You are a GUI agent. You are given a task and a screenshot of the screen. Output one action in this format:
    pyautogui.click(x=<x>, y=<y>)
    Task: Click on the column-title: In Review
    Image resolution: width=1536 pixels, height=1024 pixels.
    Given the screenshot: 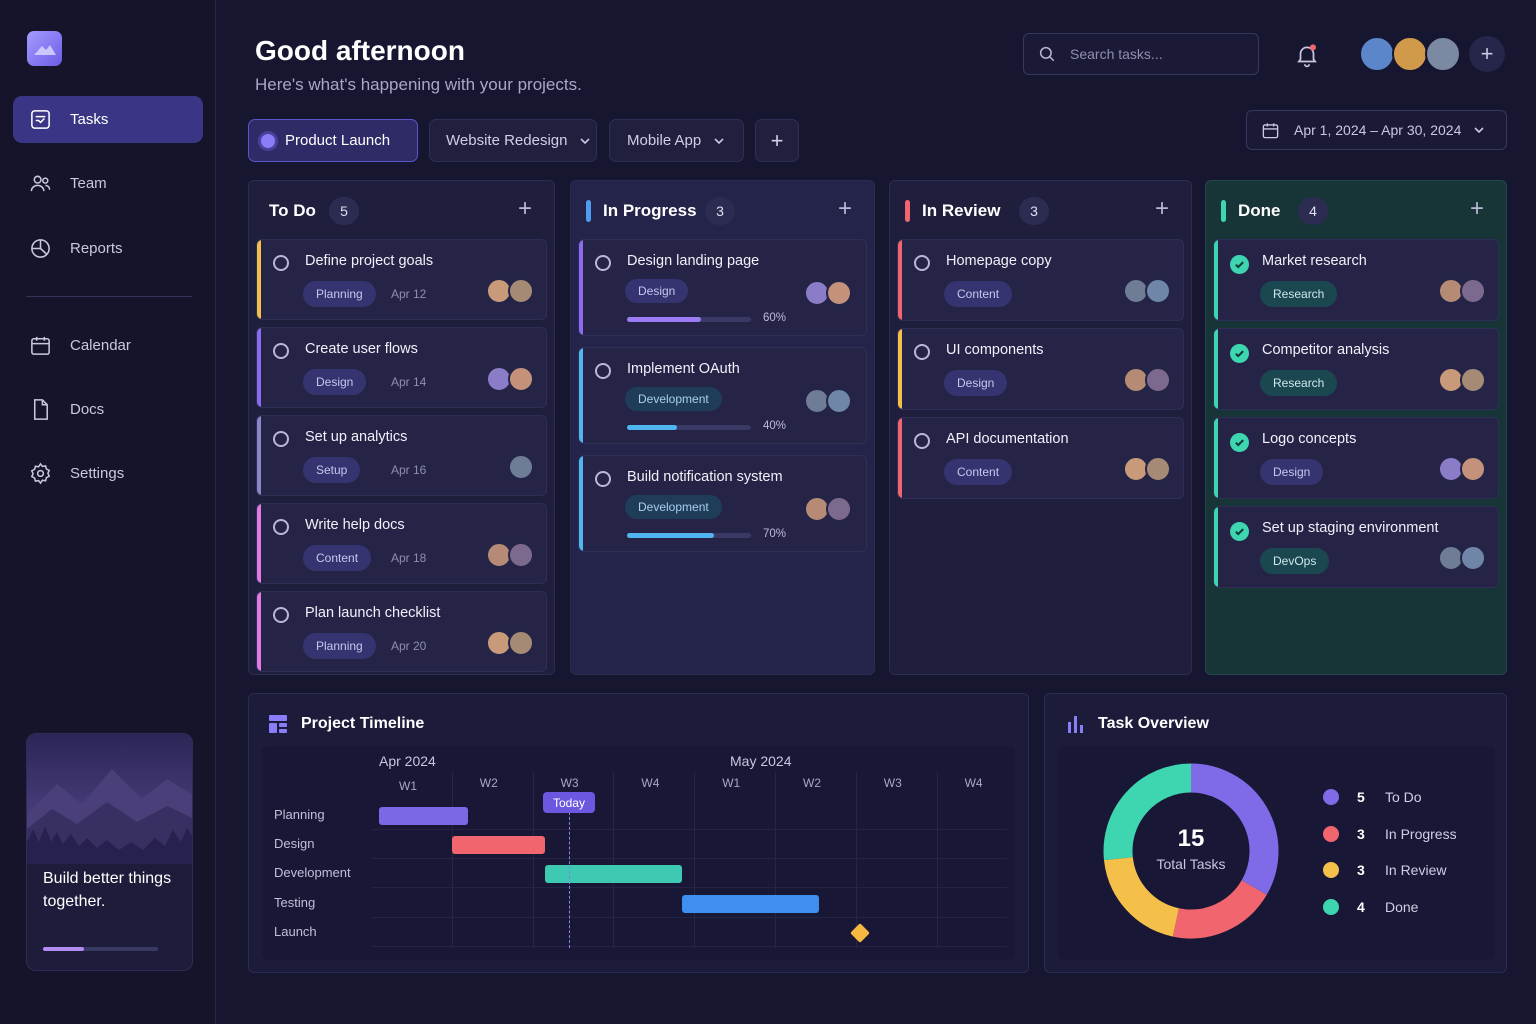 What is the action you would take?
    pyautogui.click(x=961, y=210)
    